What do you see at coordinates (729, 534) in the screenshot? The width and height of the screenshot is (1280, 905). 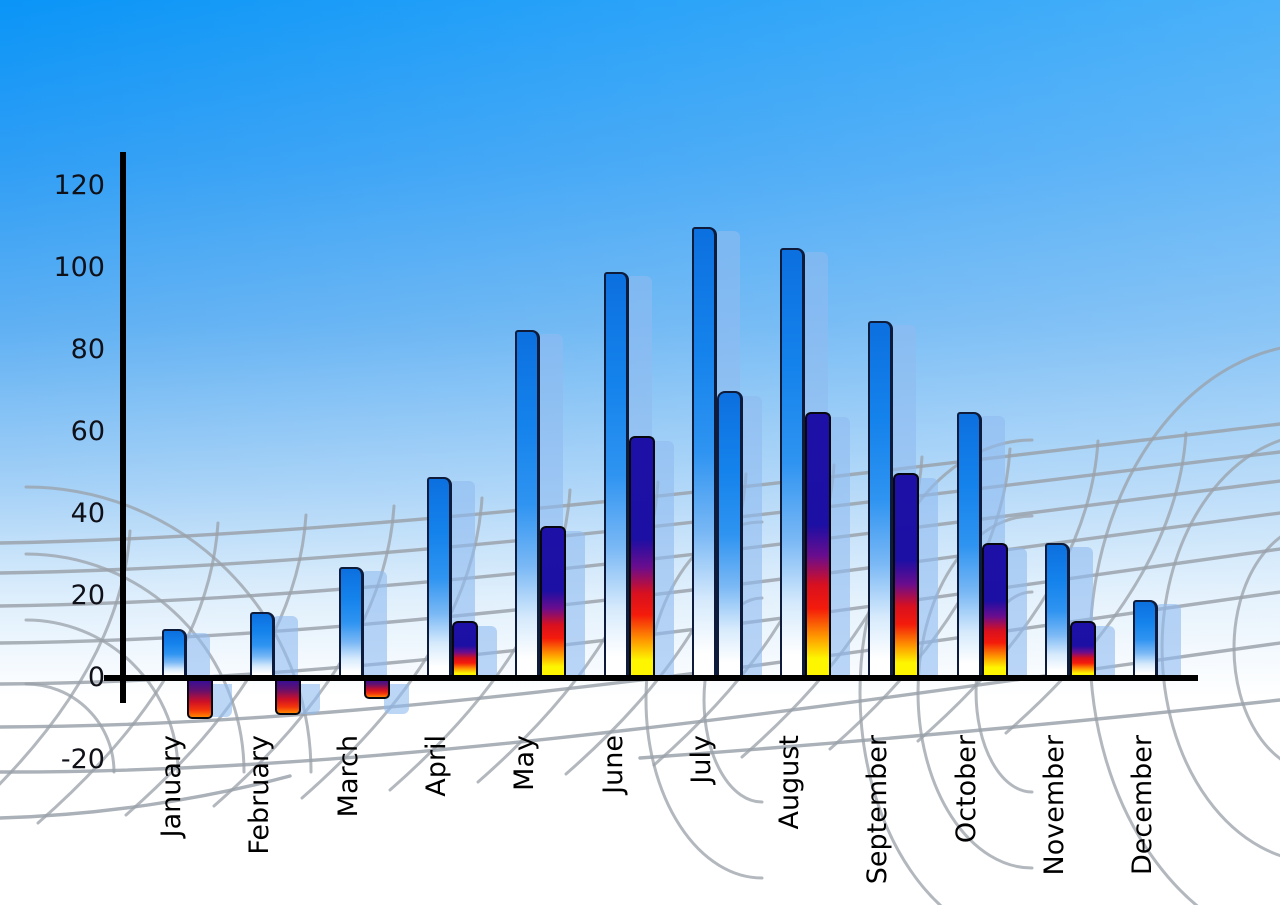 I see `bar-july-series2` at bounding box center [729, 534].